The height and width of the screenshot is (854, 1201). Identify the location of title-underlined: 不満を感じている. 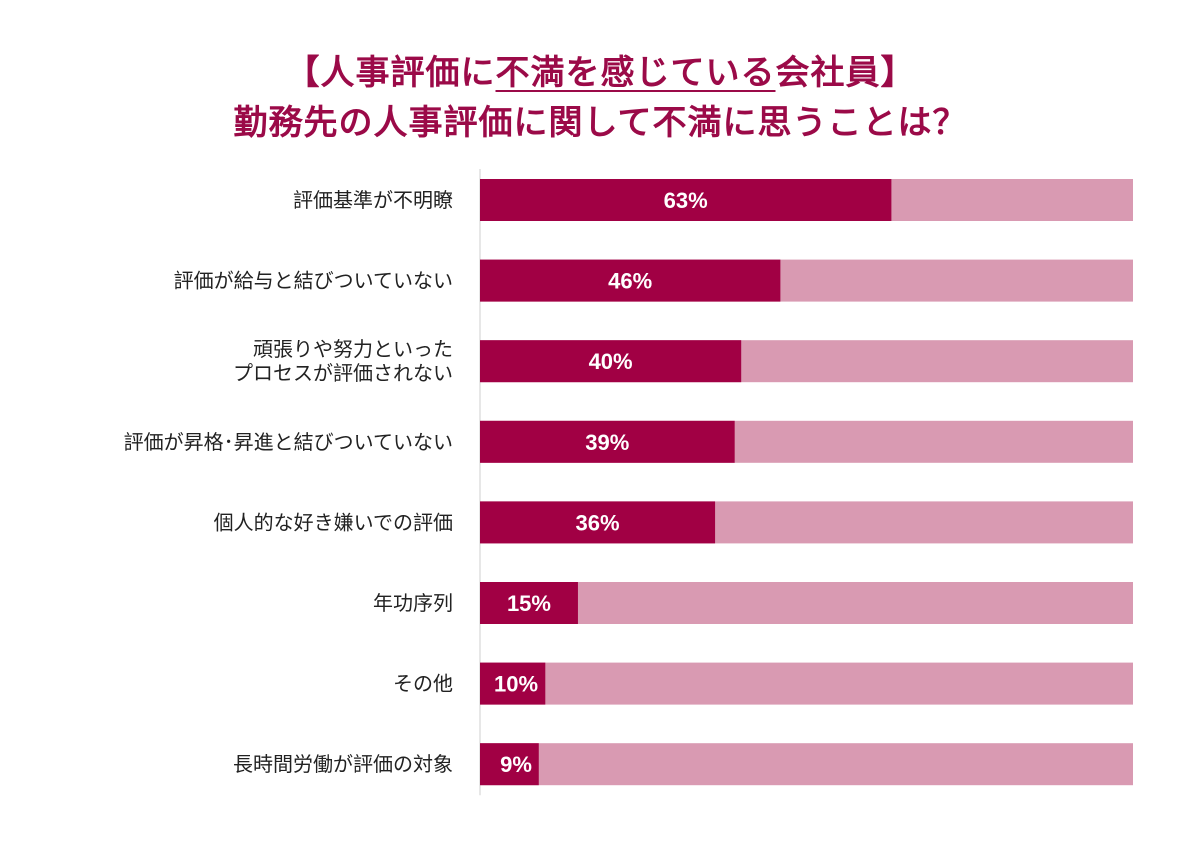
(635, 73).